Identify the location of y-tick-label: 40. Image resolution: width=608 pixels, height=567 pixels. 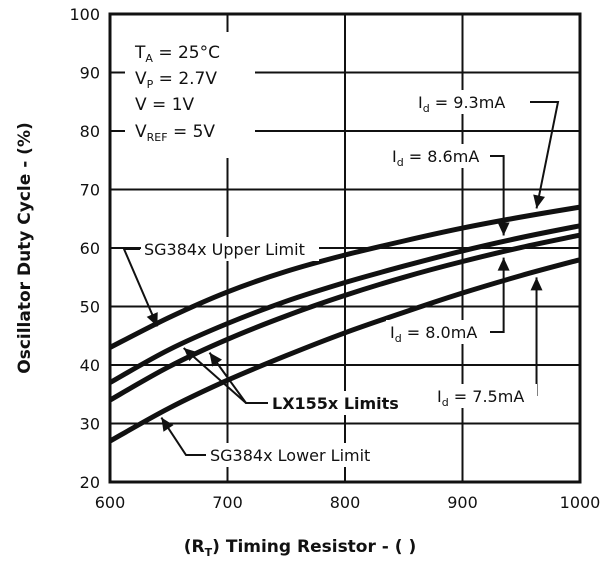
(90, 365).